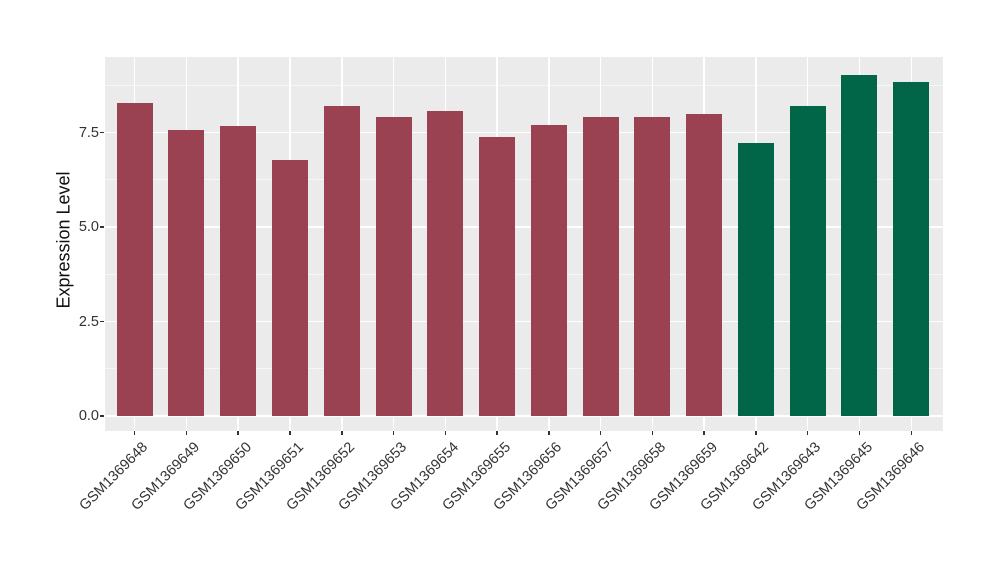 Image resolution: width=1000 pixels, height=580 pixels. Describe the element at coordinates (548, 270) in the screenshot. I see `bar-GSM1369656` at that location.